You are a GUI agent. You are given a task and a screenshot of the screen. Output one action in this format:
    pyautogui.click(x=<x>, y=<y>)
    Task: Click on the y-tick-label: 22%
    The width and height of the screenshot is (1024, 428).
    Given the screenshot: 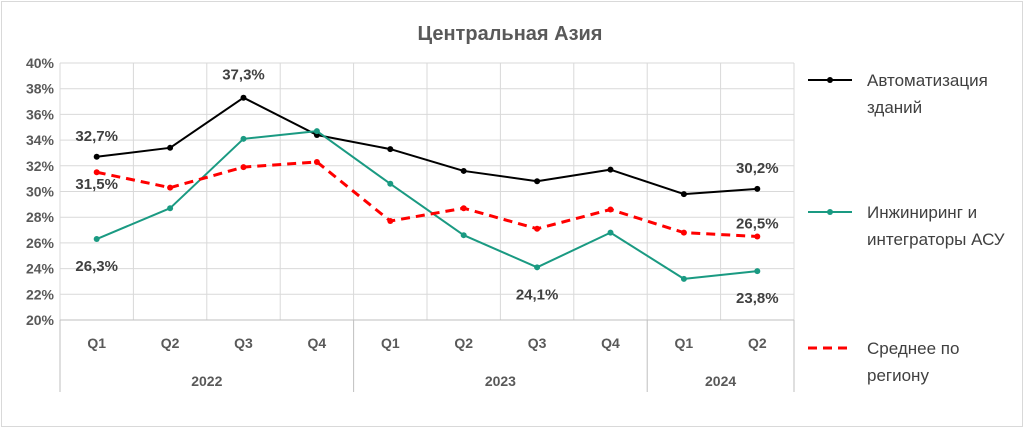 What is the action you would take?
    pyautogui.click(x=40, y=294)
    